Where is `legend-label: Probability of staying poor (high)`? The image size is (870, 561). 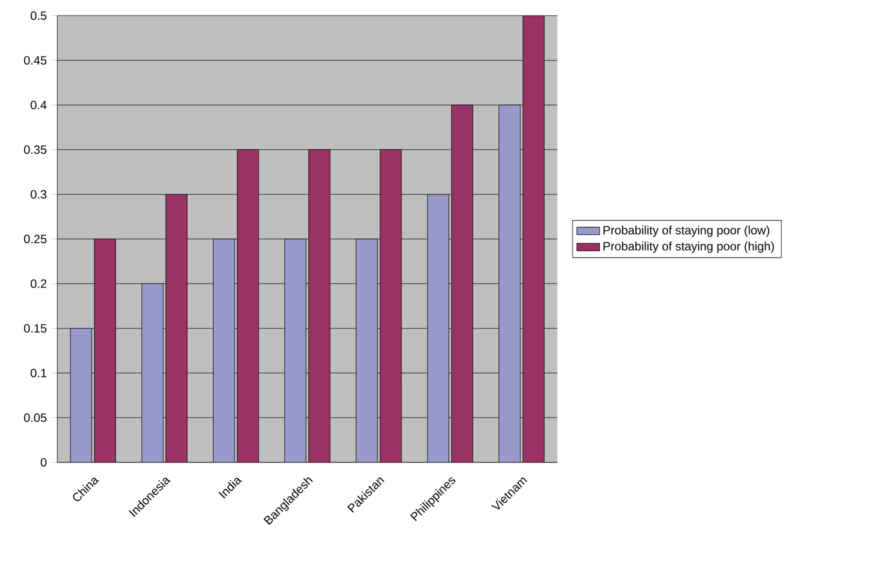 legend-label: Probability of staying poor (high) is located at coordinates (689, 247).